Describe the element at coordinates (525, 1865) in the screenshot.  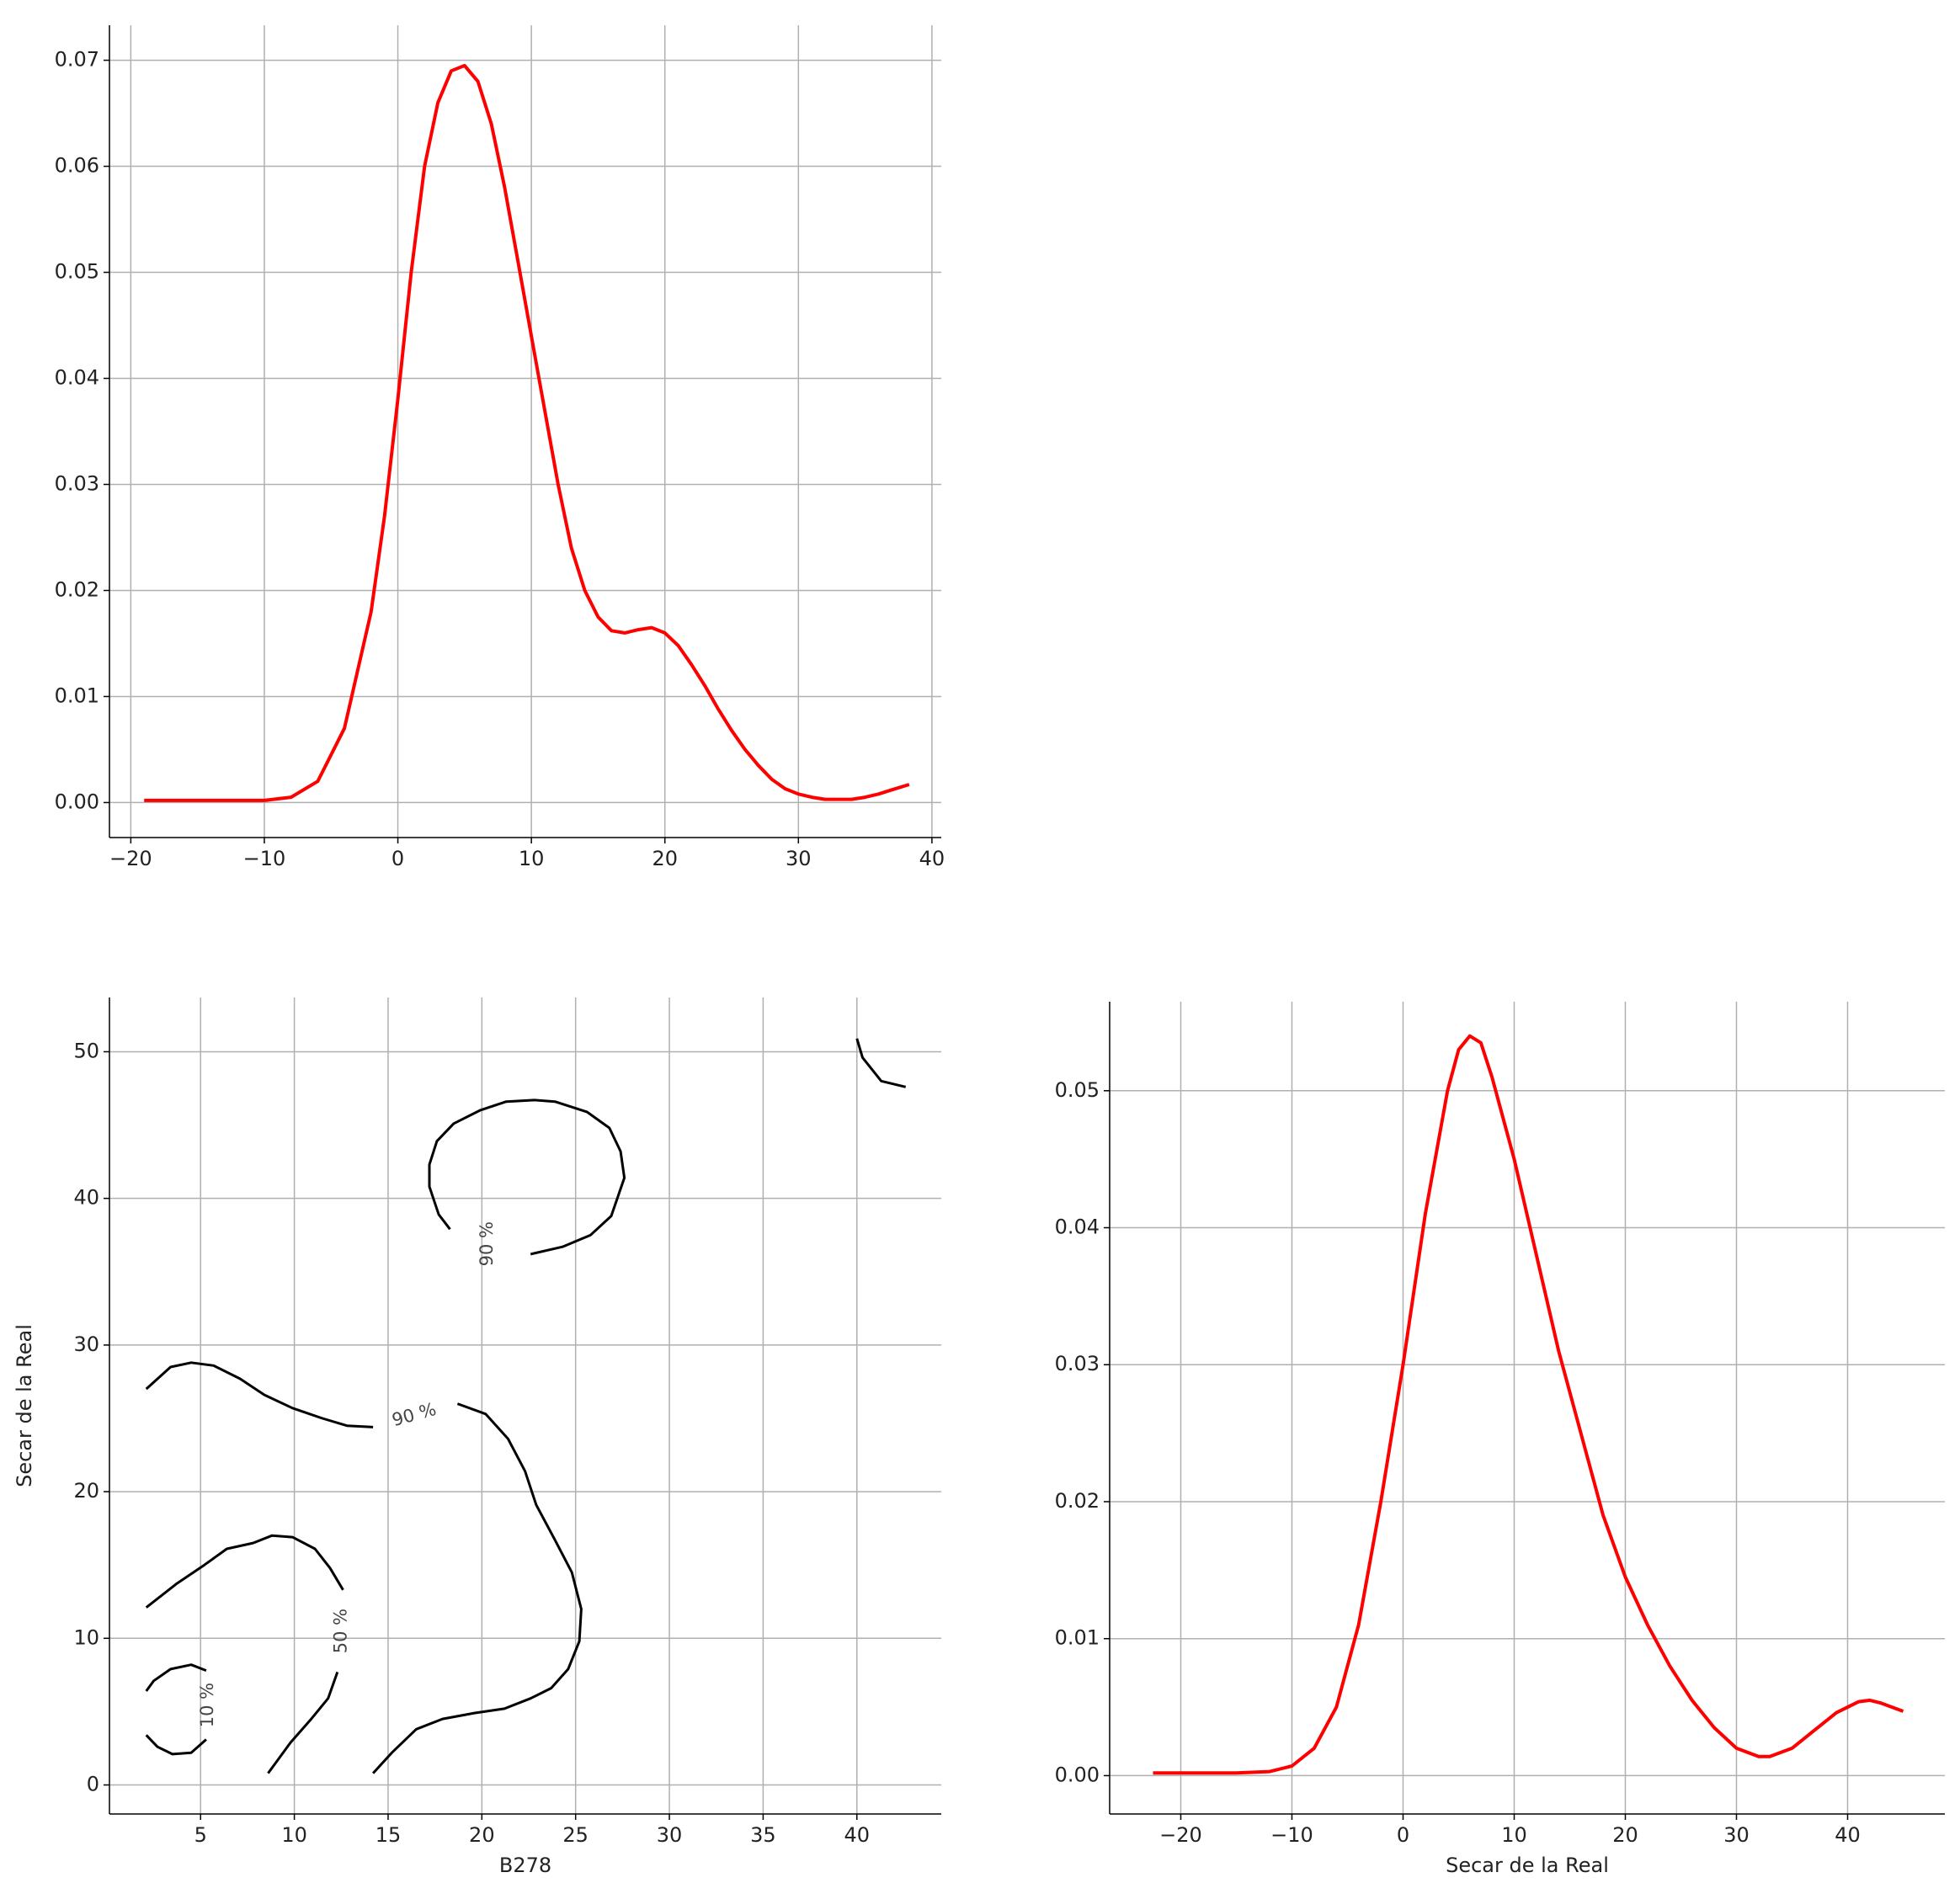
I see `x-axis-label: B278` at that location.